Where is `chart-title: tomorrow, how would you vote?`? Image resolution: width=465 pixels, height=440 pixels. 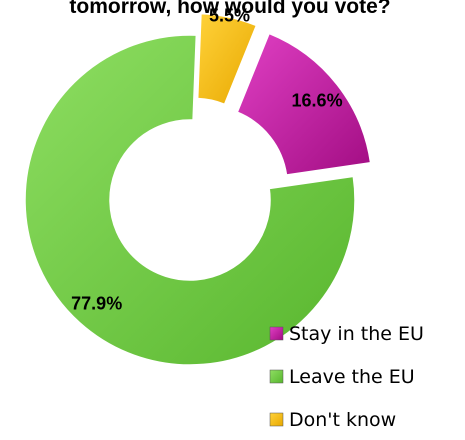
chart-title: tomorrow, how would you vote? is located at coordinates (229, 9).